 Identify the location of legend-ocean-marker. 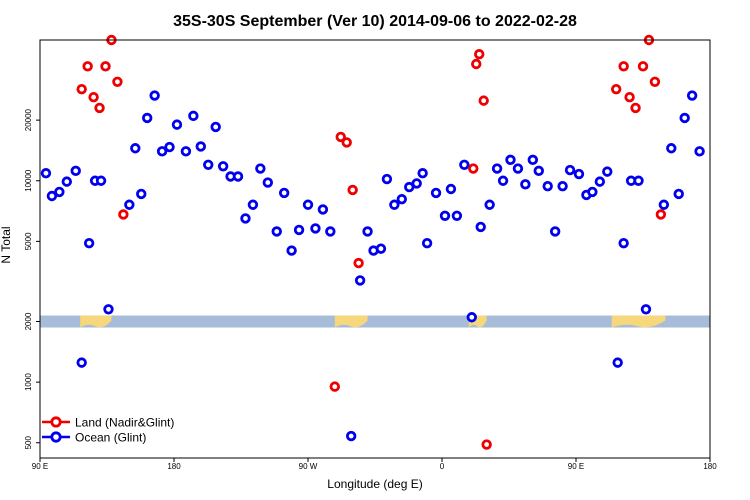
(56, 437).